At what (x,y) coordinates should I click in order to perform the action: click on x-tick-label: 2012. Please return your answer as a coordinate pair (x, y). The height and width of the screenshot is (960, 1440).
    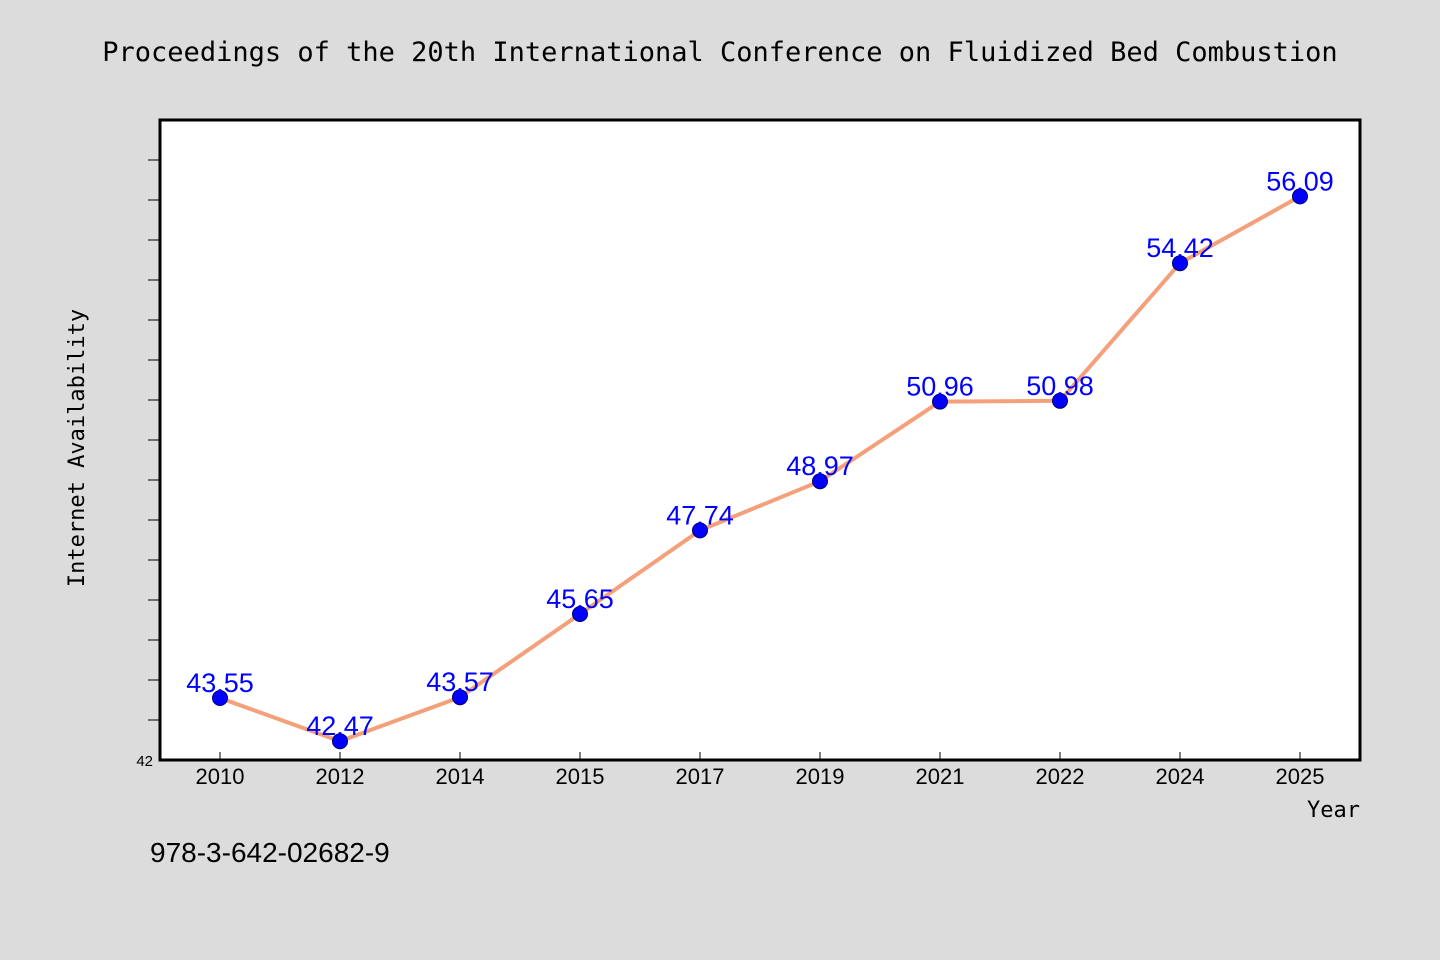
    Looking at the image, I should click on (340, 776).